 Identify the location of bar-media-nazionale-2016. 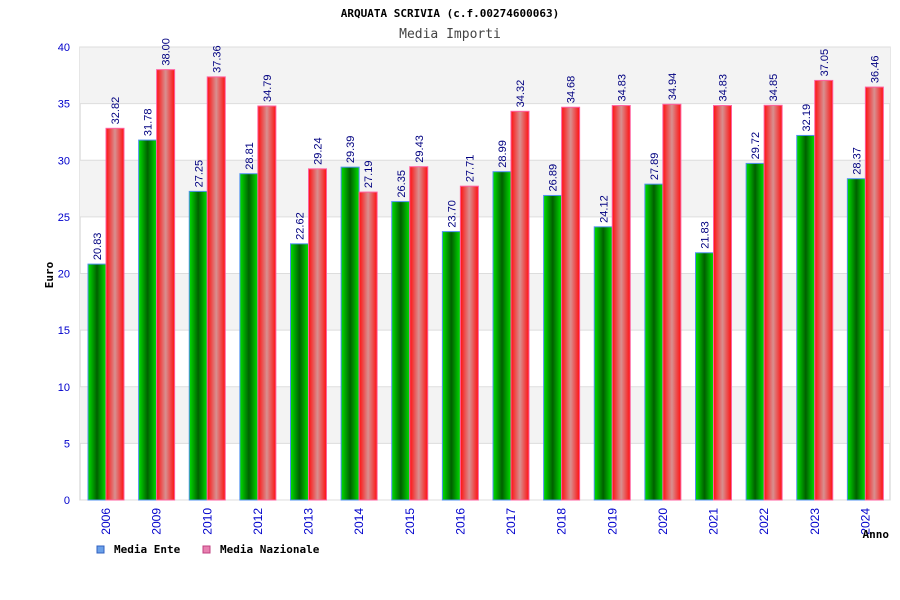
(469, 343).